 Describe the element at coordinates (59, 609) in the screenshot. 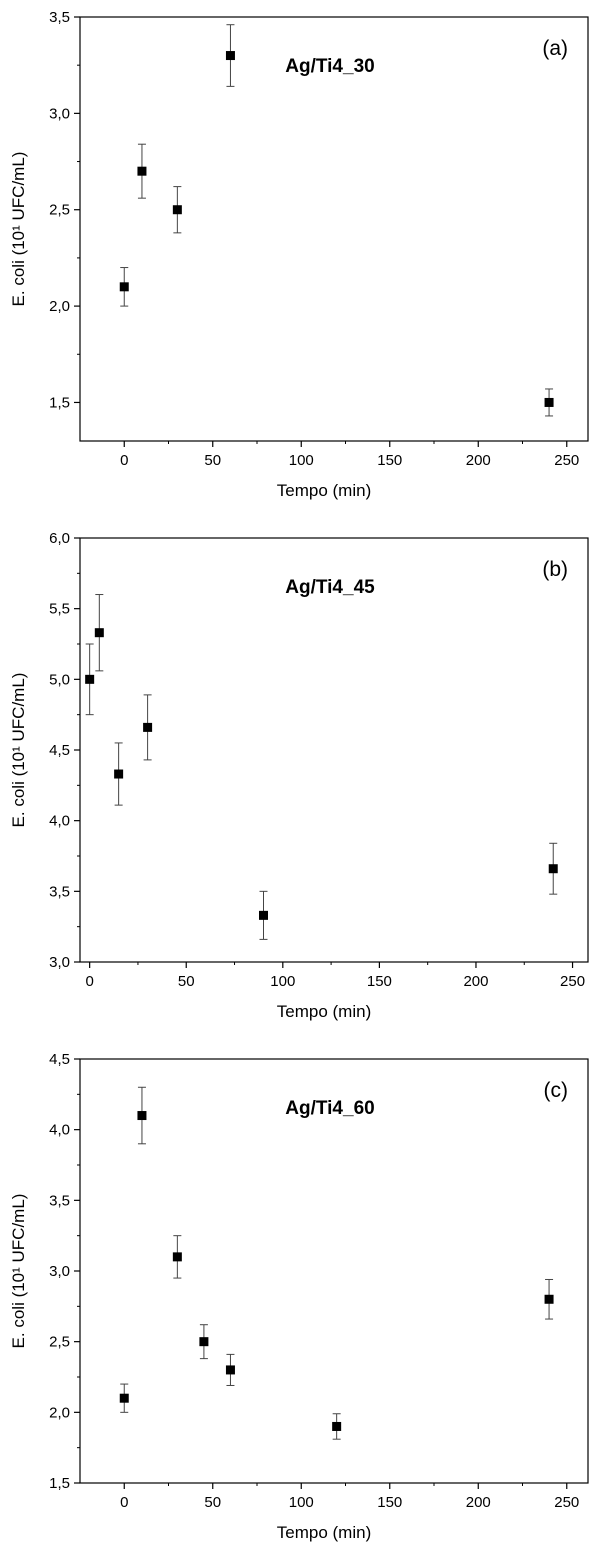

I see `y-tick-label: 5,5` at that location.